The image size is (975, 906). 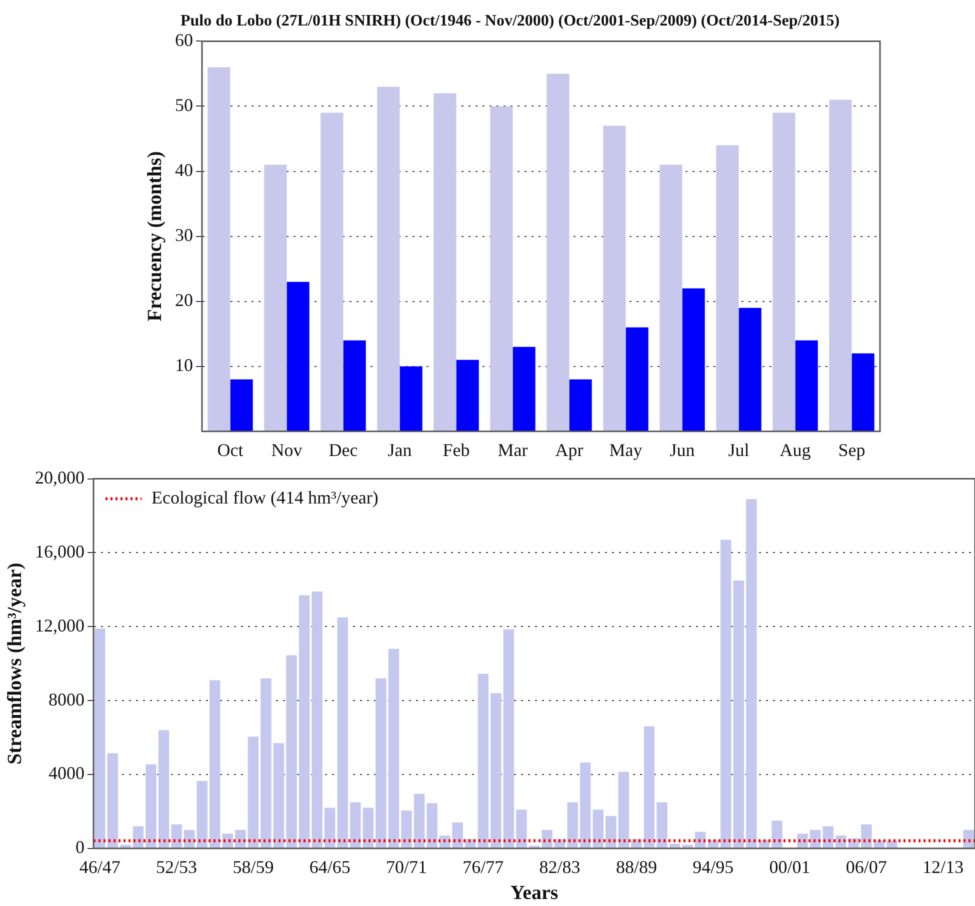 I want to click on x-tick-label: 06/07, so click(x=866, y=866).